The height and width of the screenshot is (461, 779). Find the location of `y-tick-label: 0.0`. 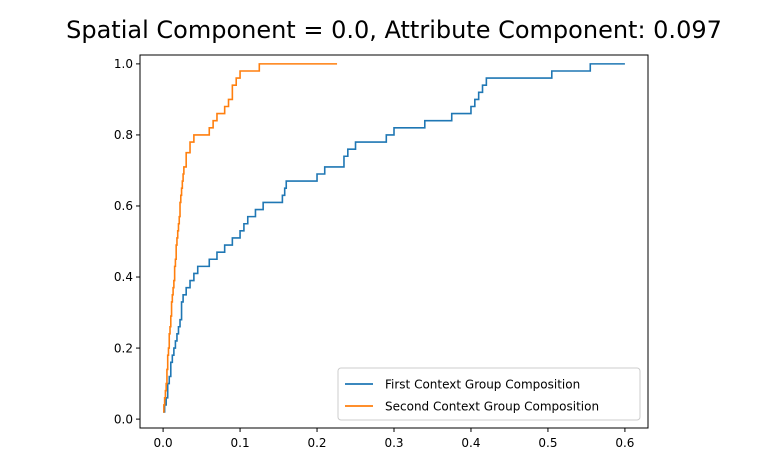

y-tick-label: 0.0 is located at coordinates (123, 419).